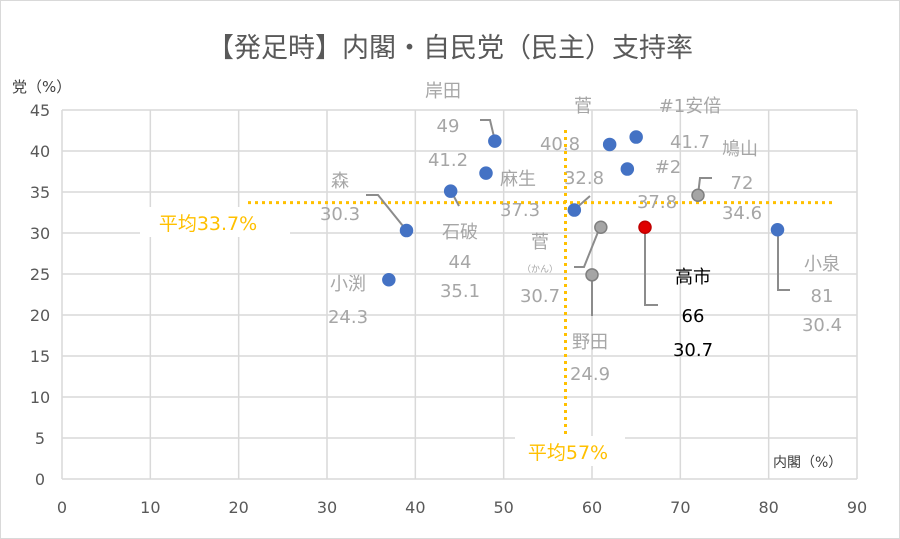 This screenshot has width=900, height=539. What do you see at coordinates (448, 160) in the screenshot?
I see `point-y-value-label: 41.2` at bounding box center [448, 160].